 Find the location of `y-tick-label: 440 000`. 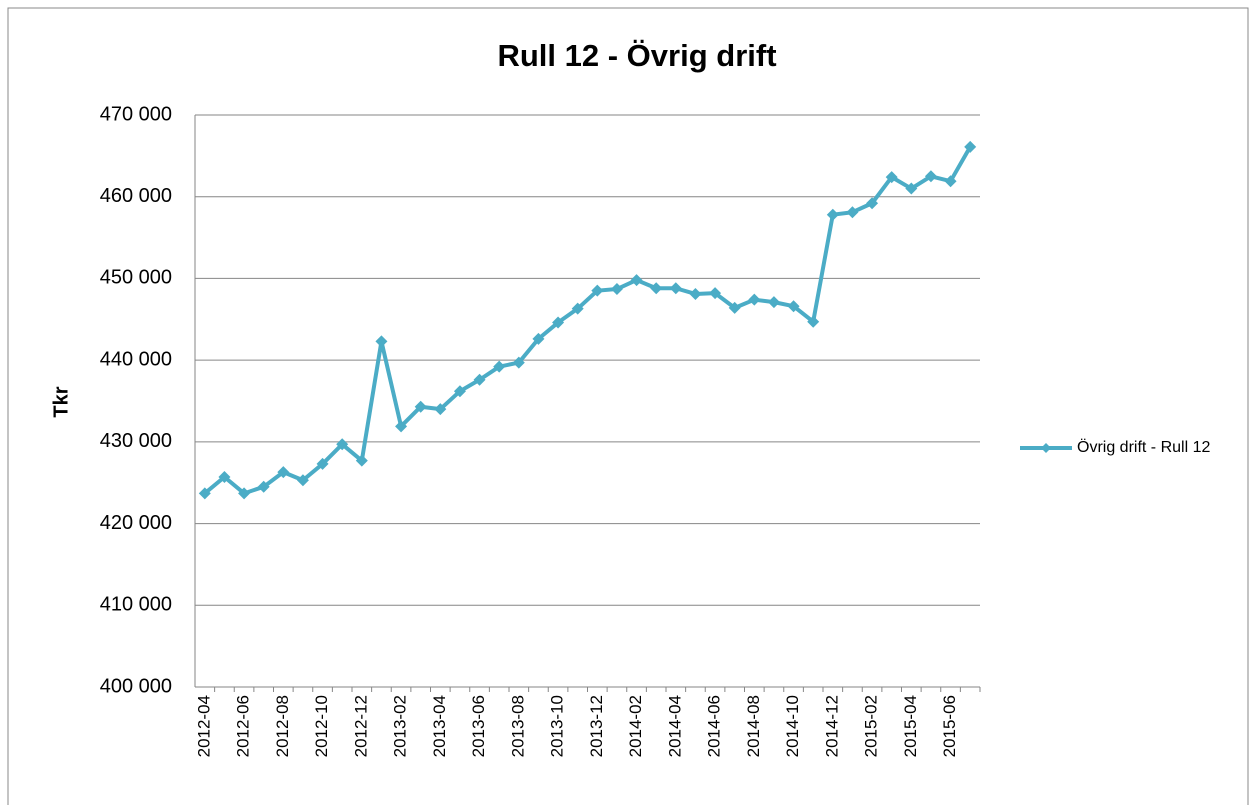

y-tick-label: 440 000 is located at coordinates (136, 359).